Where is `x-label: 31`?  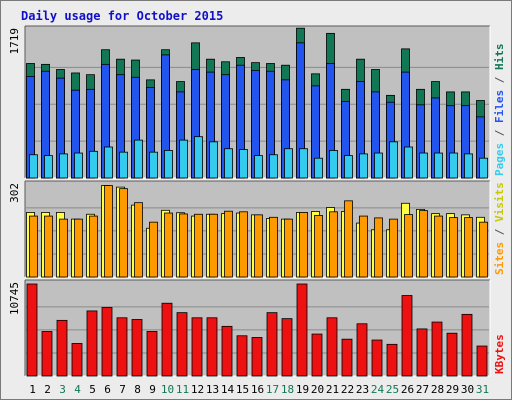 x-label: 31 is located at coordinates (482, 389).